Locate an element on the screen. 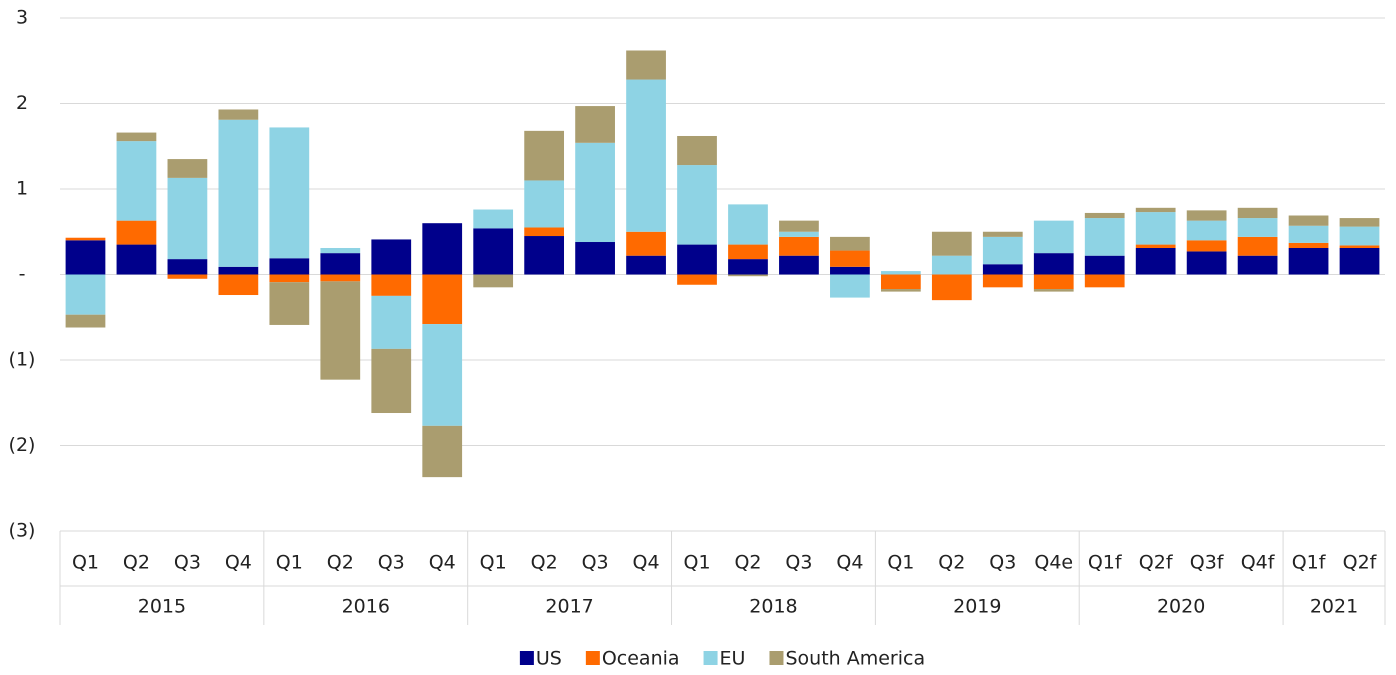 Image resolution: width=1396 pixels, height=675 pixels. x-tick-label: Q3f is located at coordinates (1207, 563).